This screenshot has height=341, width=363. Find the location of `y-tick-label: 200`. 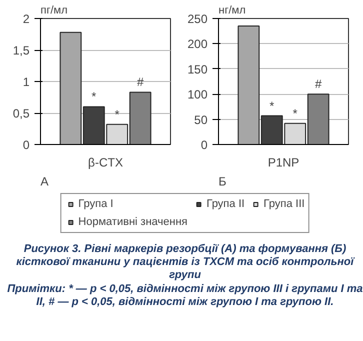

y-tick-label: 200 is located at coordinates (197, 44).